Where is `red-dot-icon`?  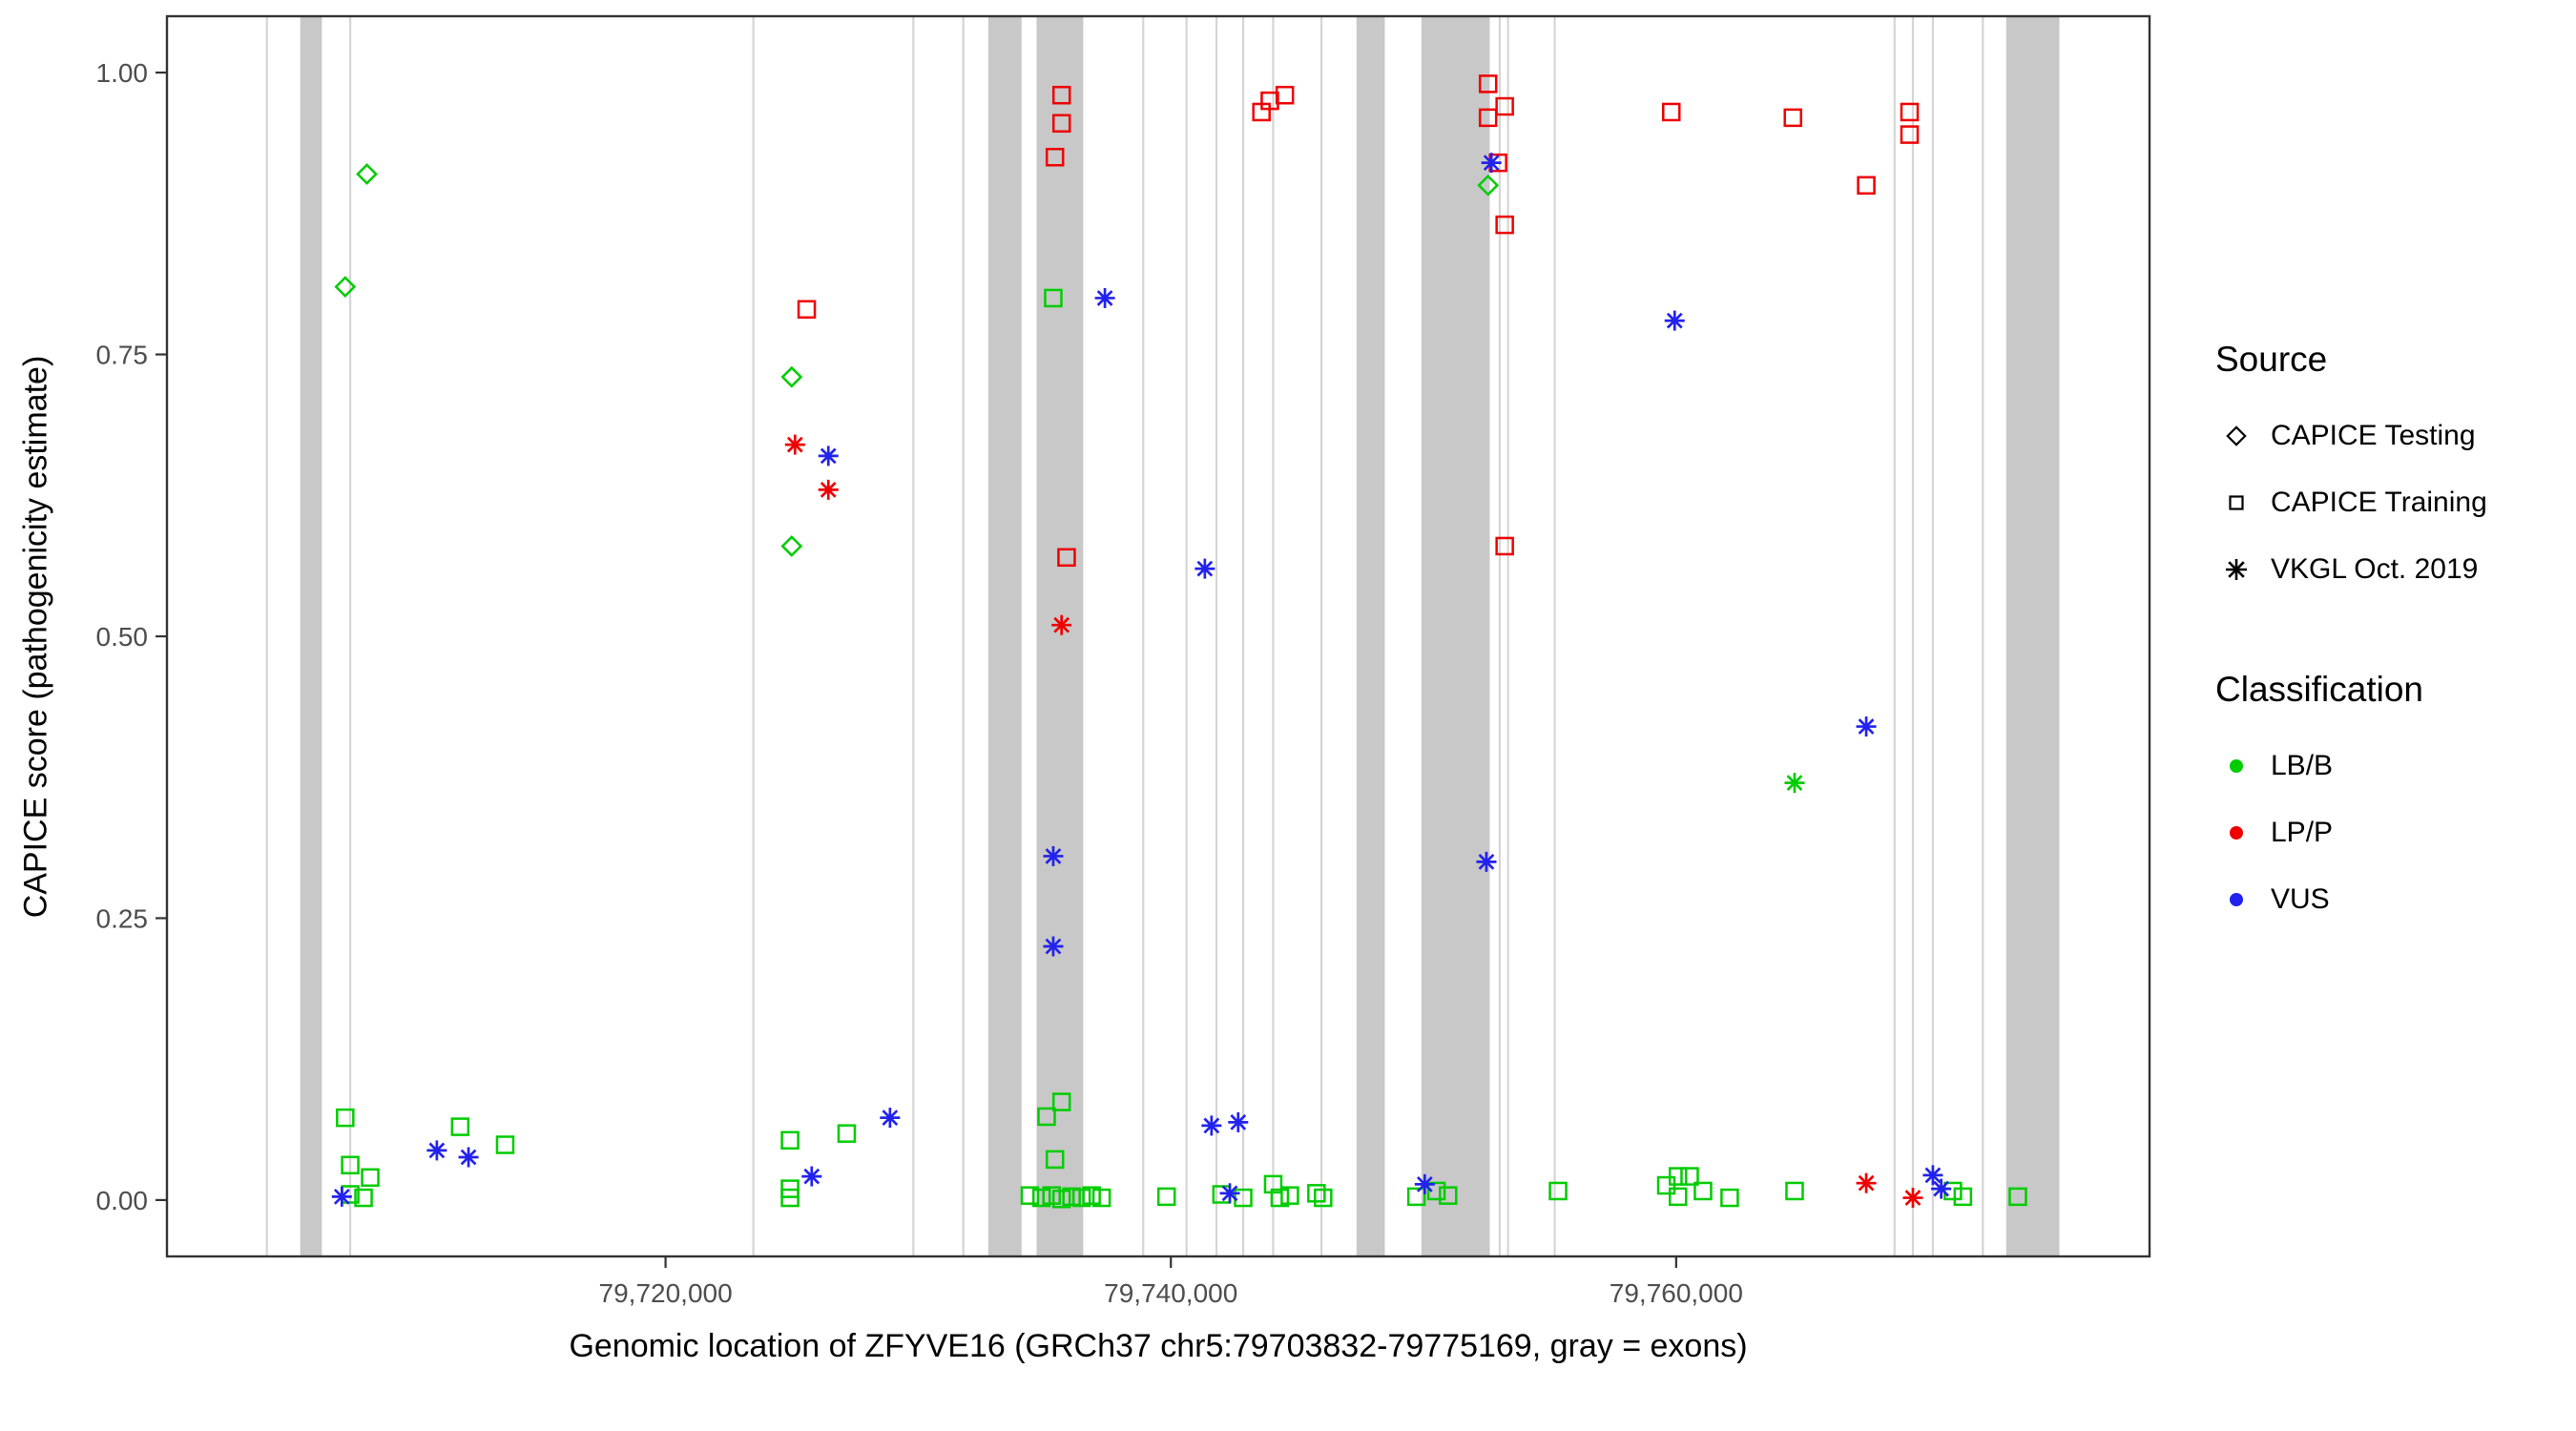
red-dot-icon is located at coordinates (2236, 833).